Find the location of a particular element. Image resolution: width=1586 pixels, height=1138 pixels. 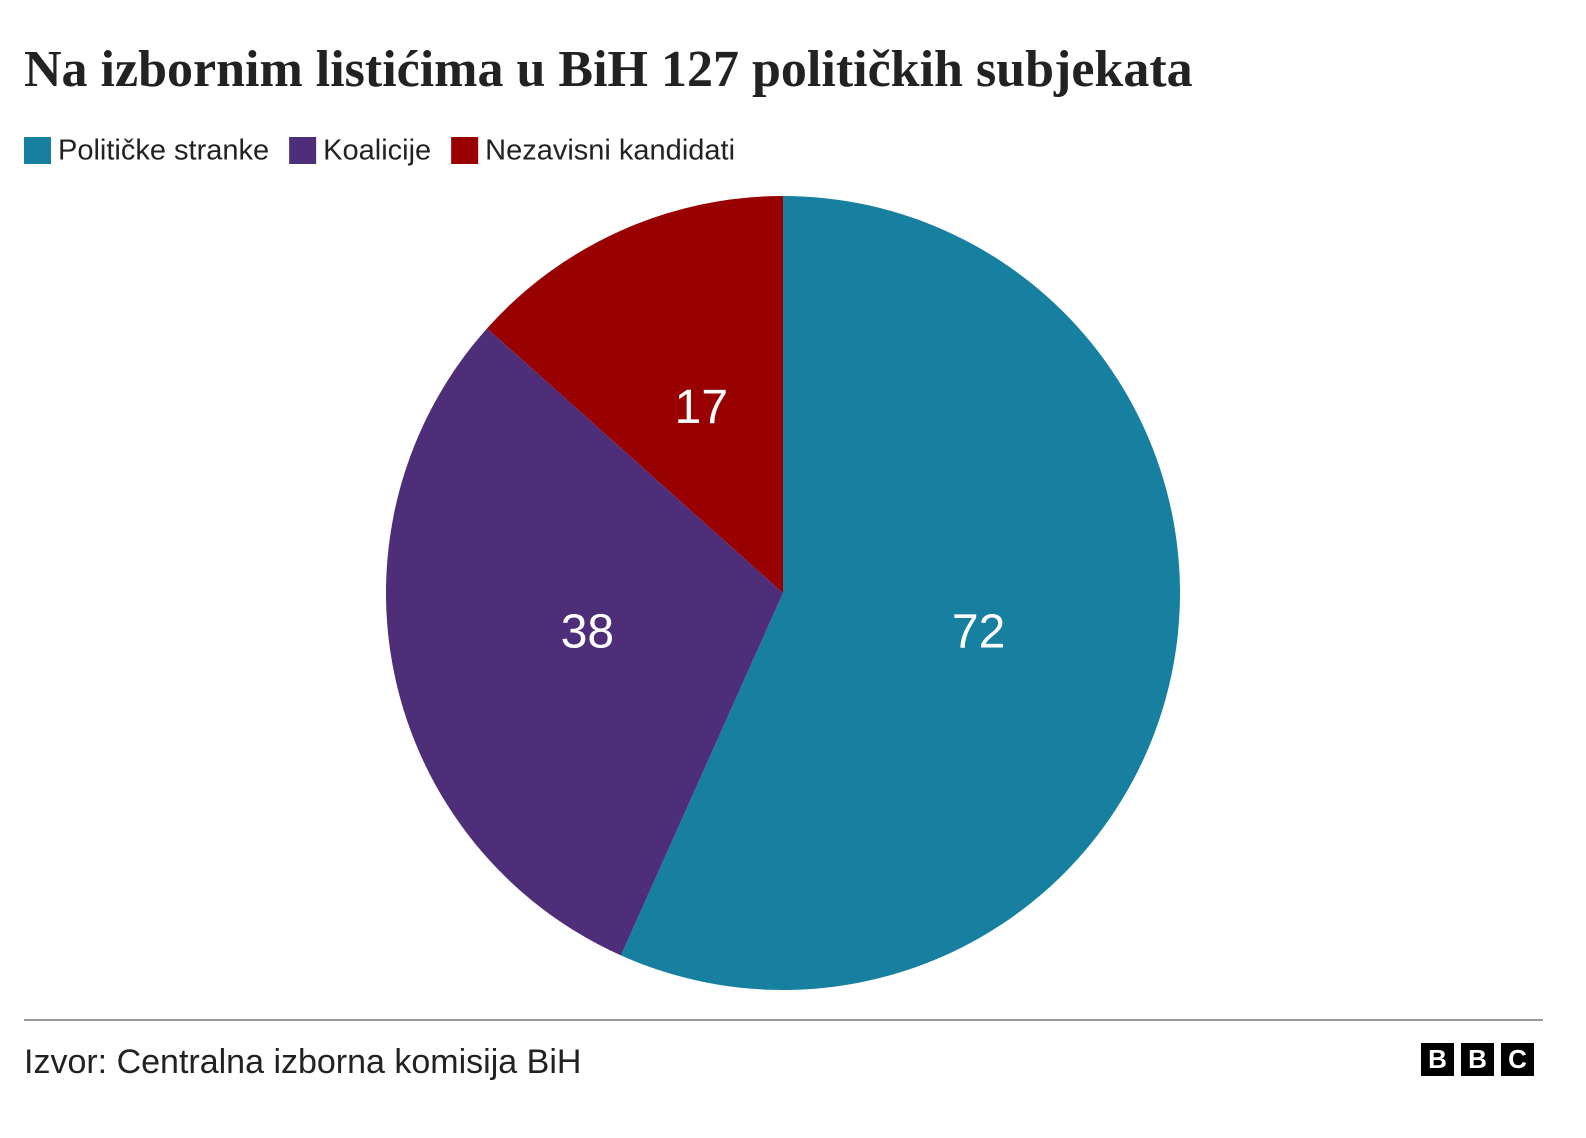

logo: B B C is located at coordinates (1477, 1059).